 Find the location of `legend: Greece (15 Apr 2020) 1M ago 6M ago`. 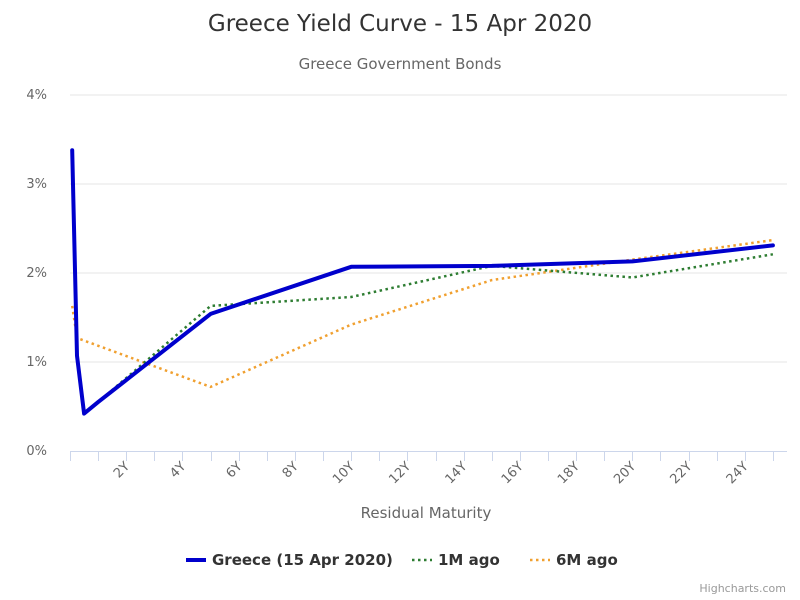

legend: Greece (15 Apr 2020) 1M ago 6M ago is located at coordinates (402, 560).